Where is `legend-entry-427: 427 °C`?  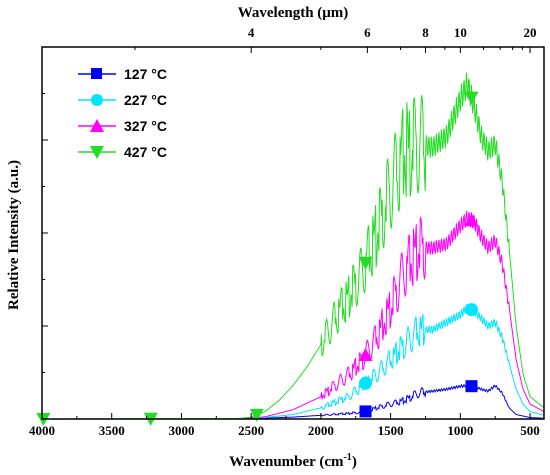
legend-entry-427: 427 °C is located at coordinates (122, 152).